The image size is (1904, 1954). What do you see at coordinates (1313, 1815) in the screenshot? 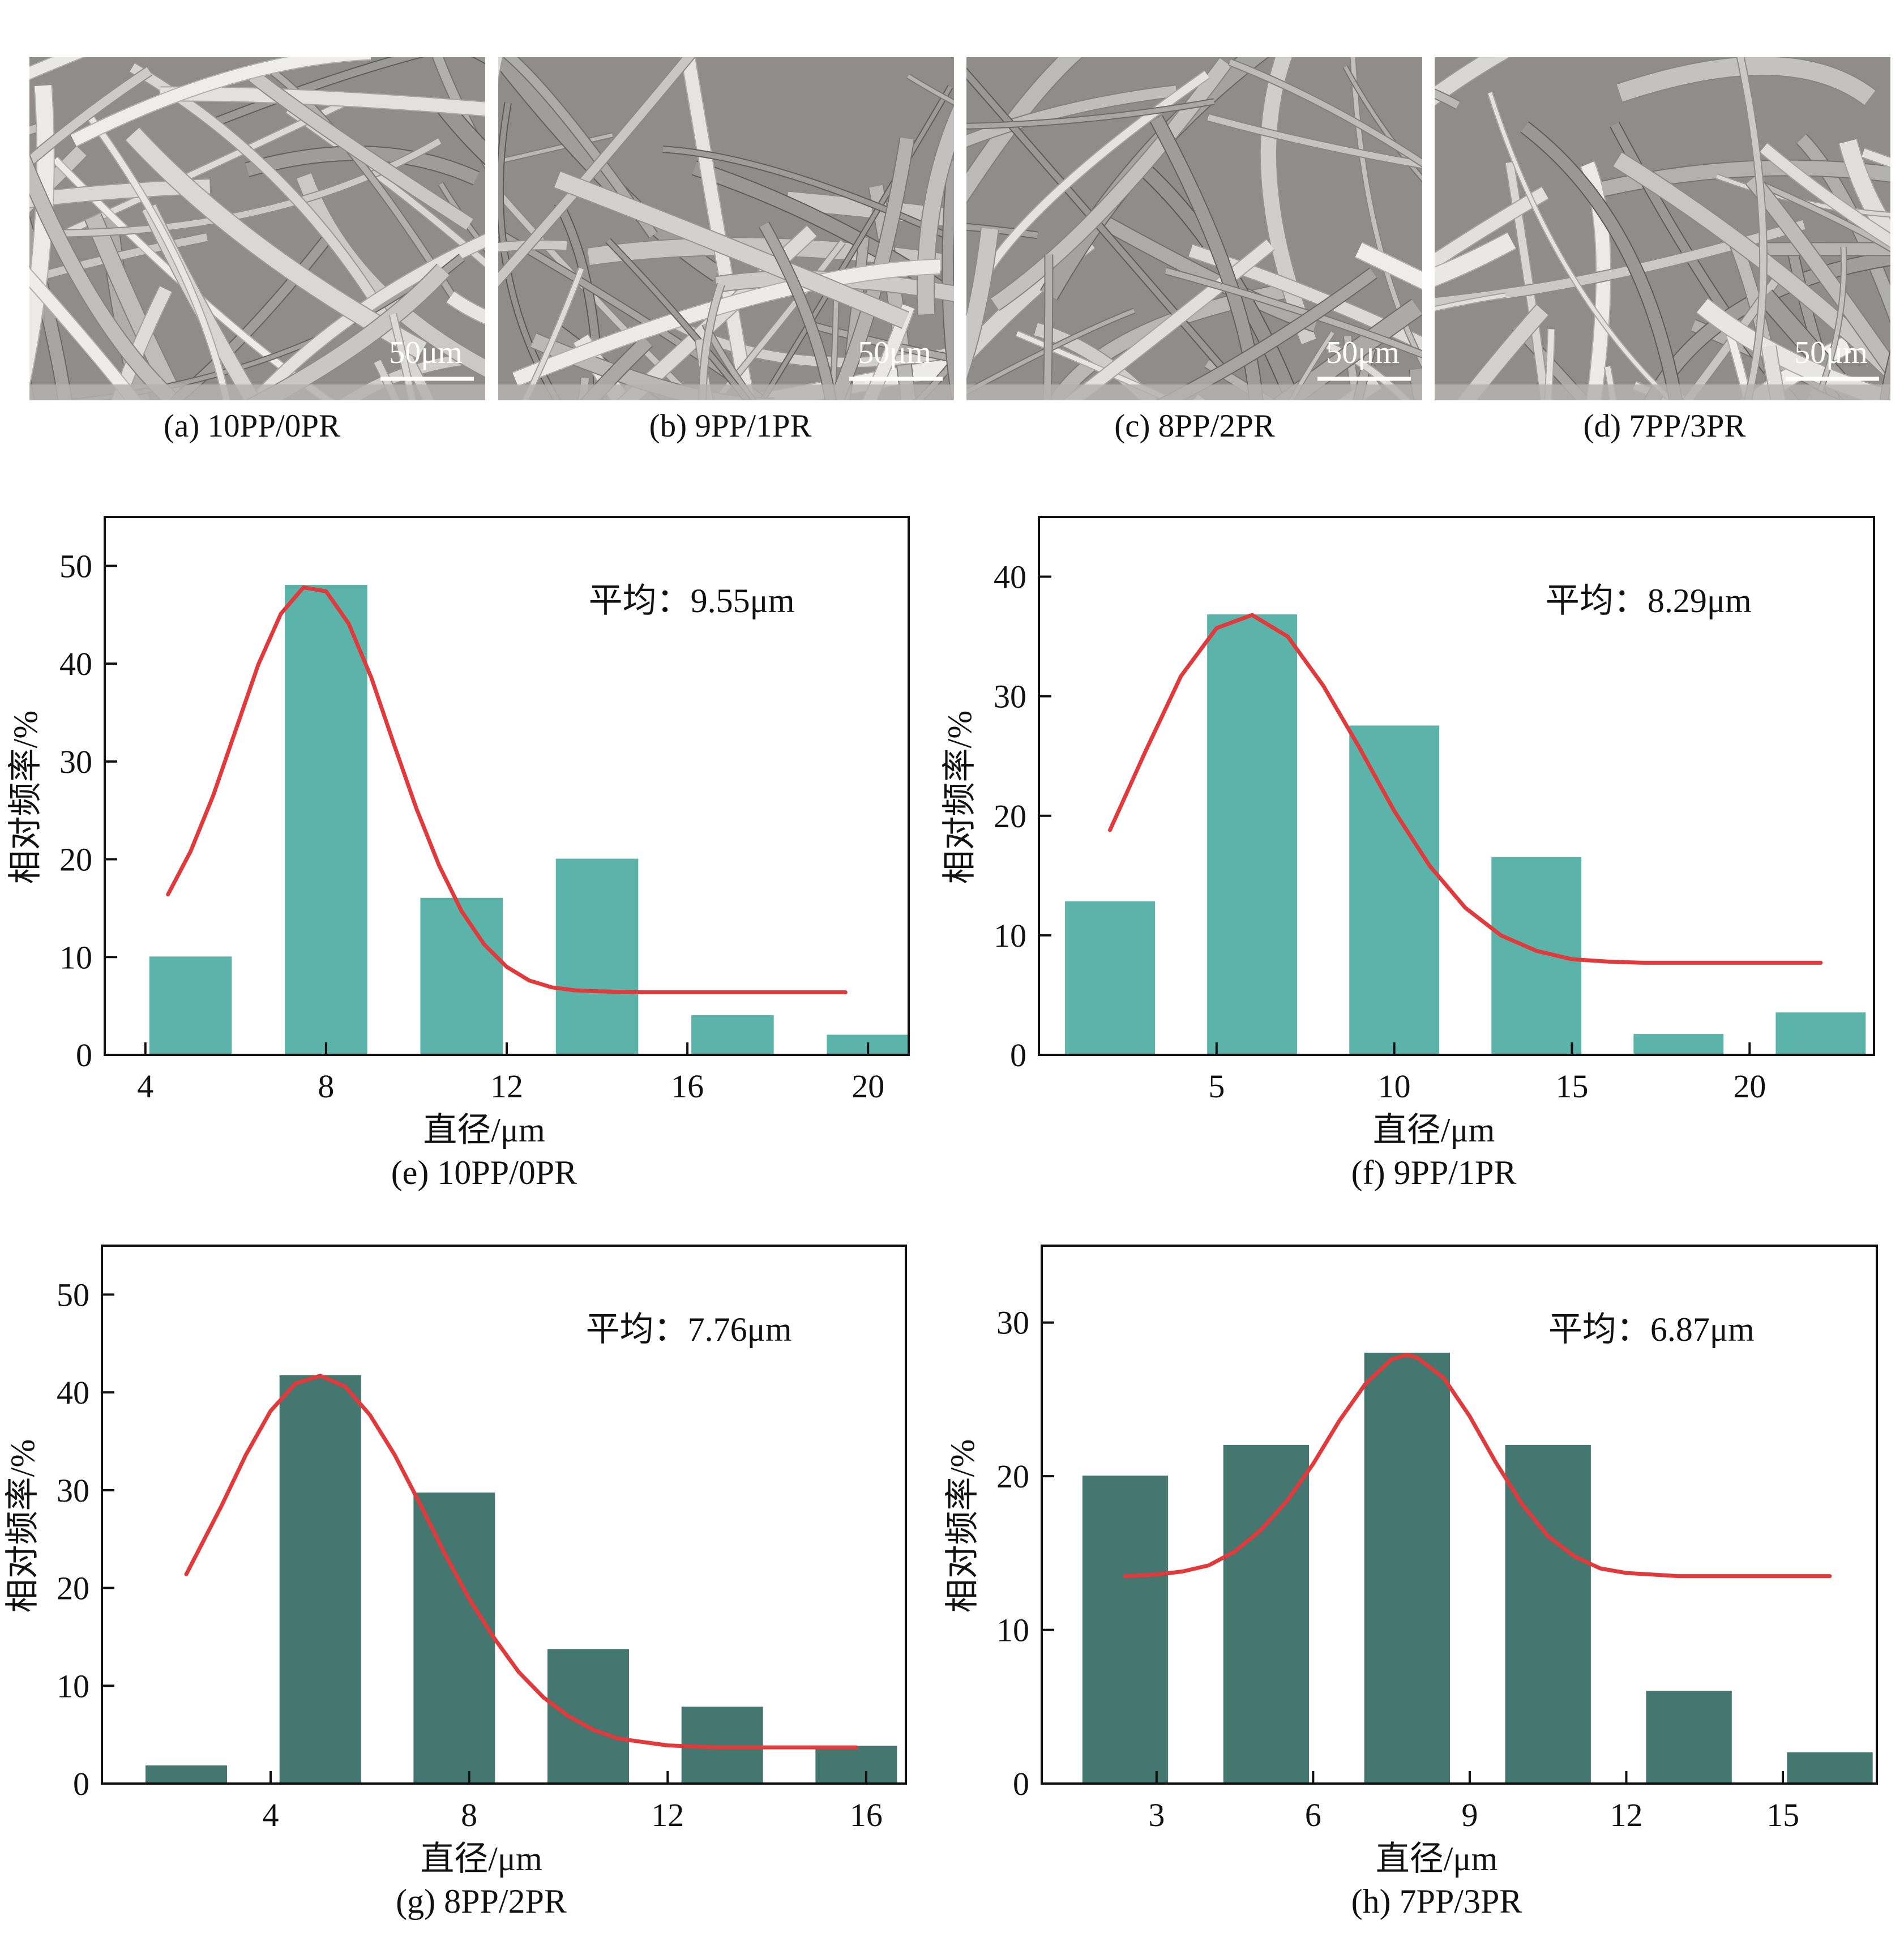
I see `x-tick-label: 6` at bounding box center [1313, 1815].